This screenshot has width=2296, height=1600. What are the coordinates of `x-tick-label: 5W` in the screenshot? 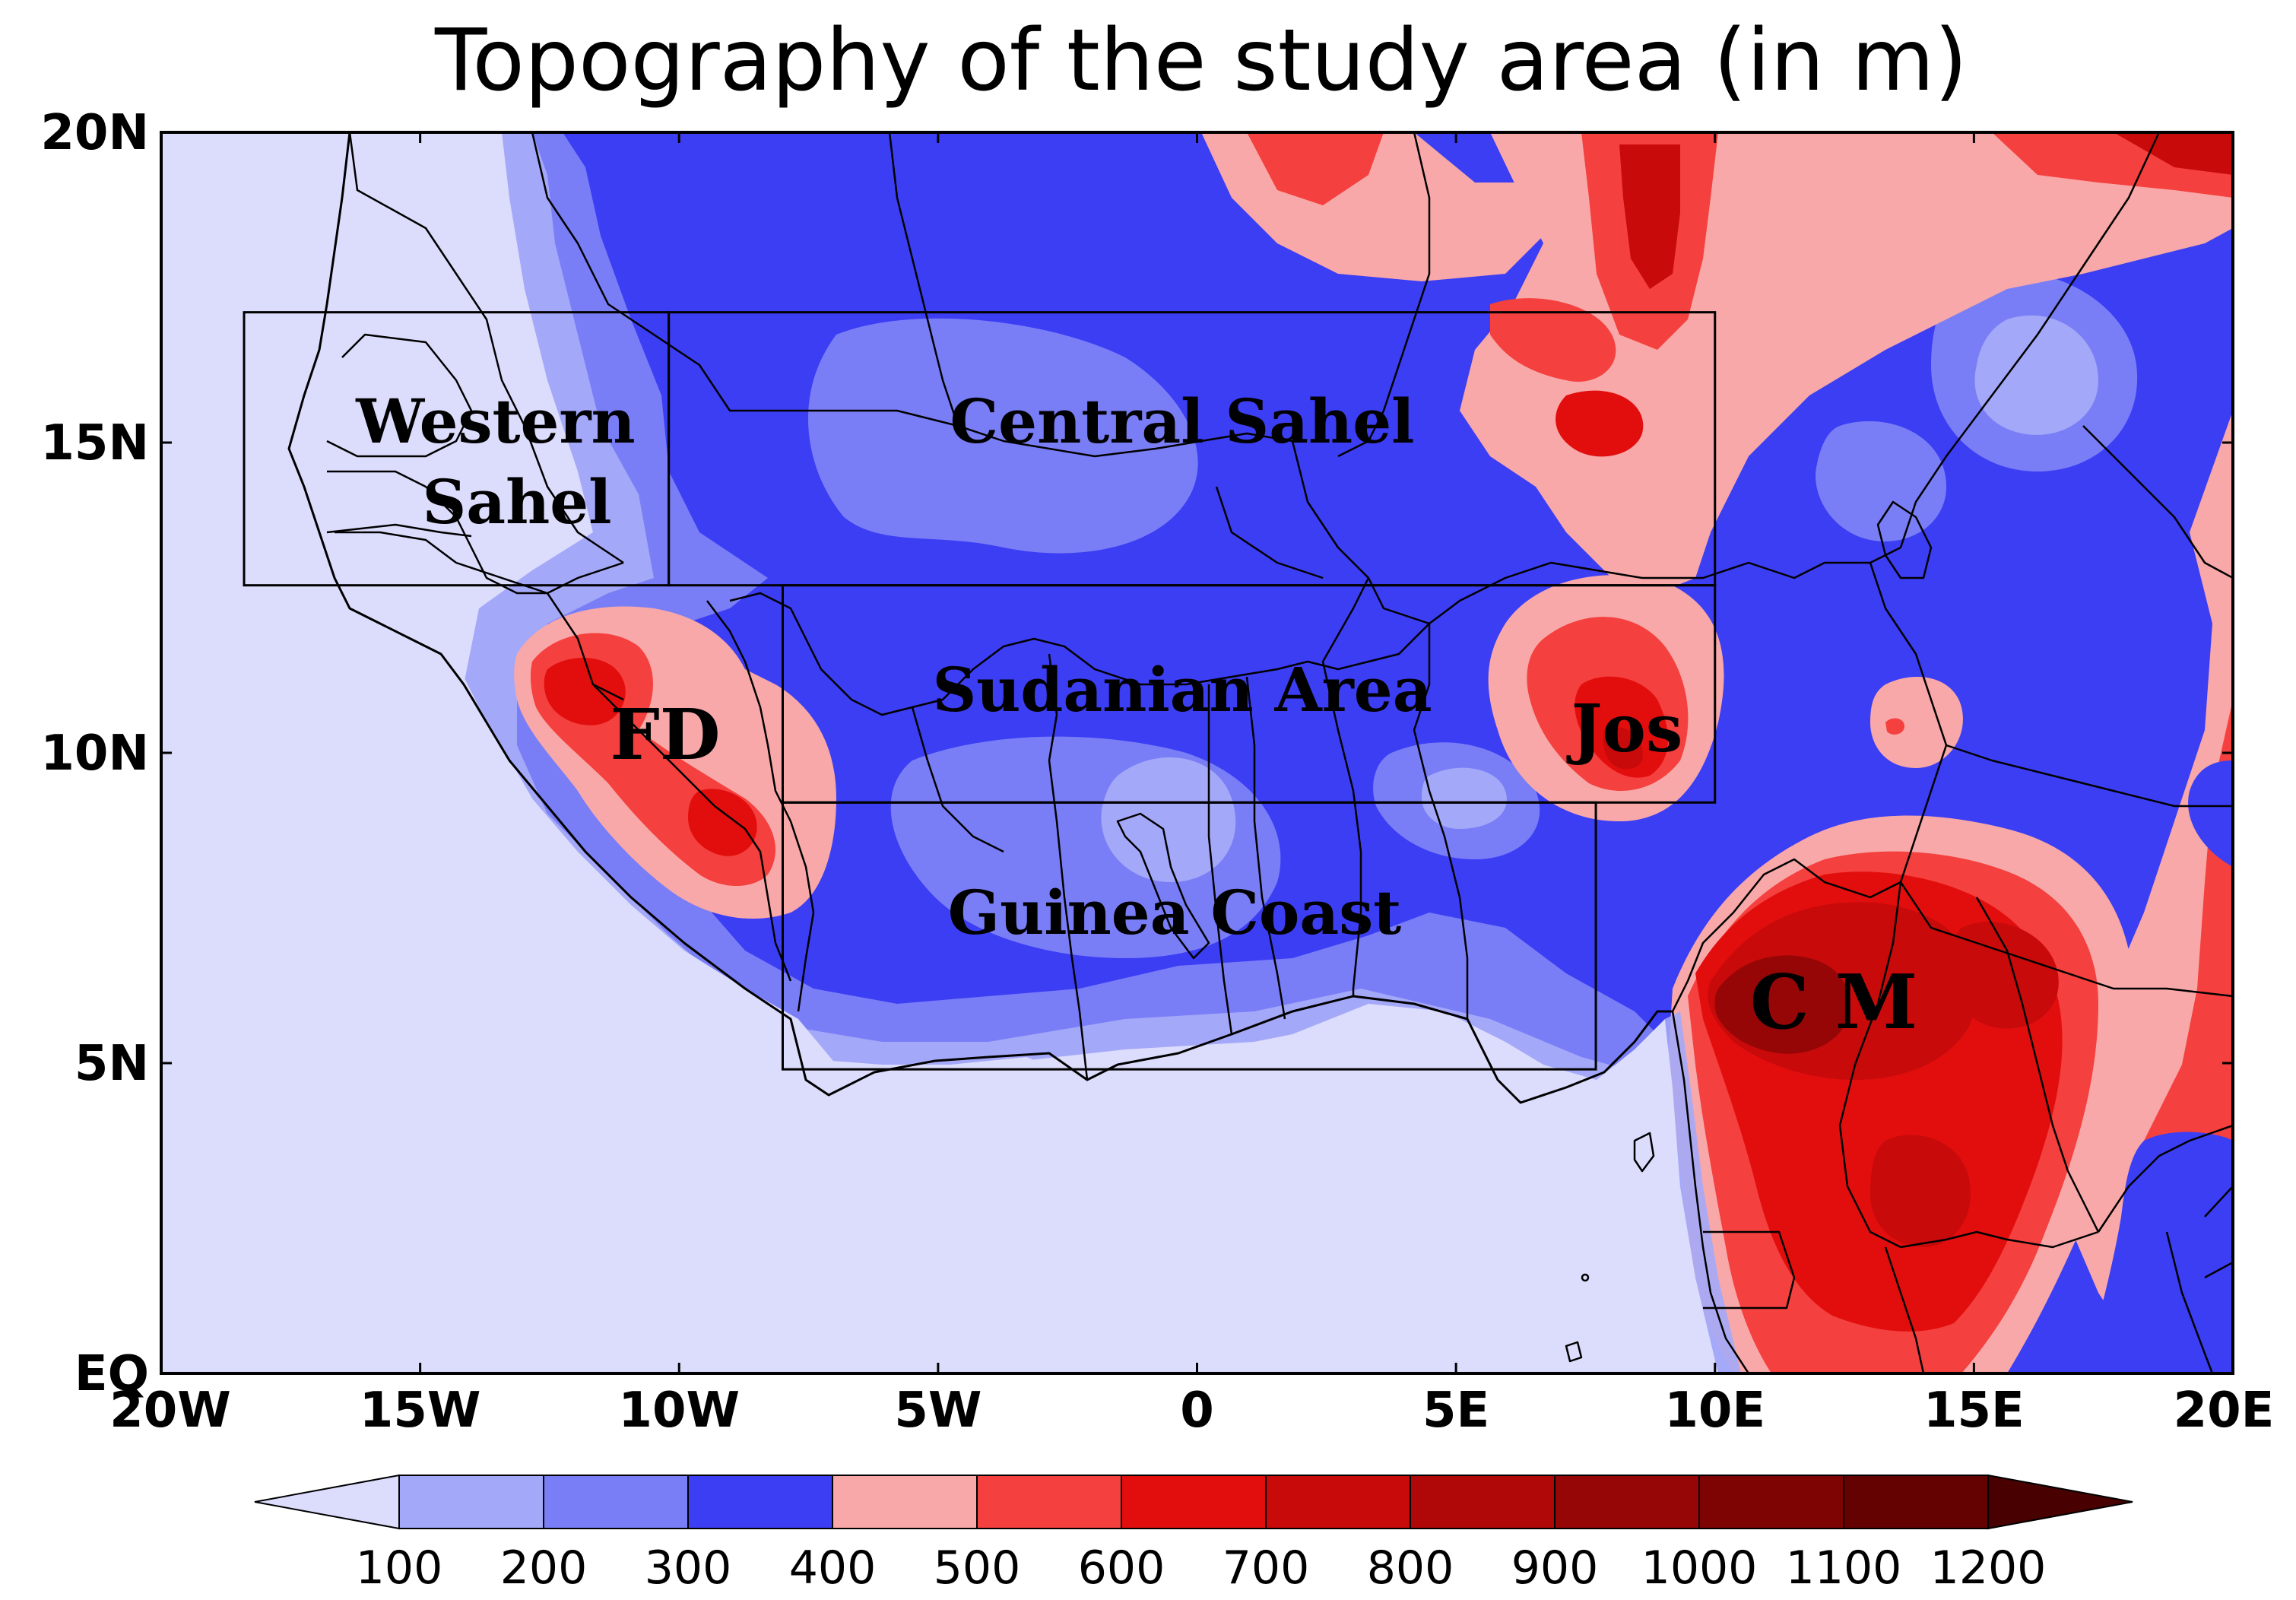 It's located at (938, 1411).